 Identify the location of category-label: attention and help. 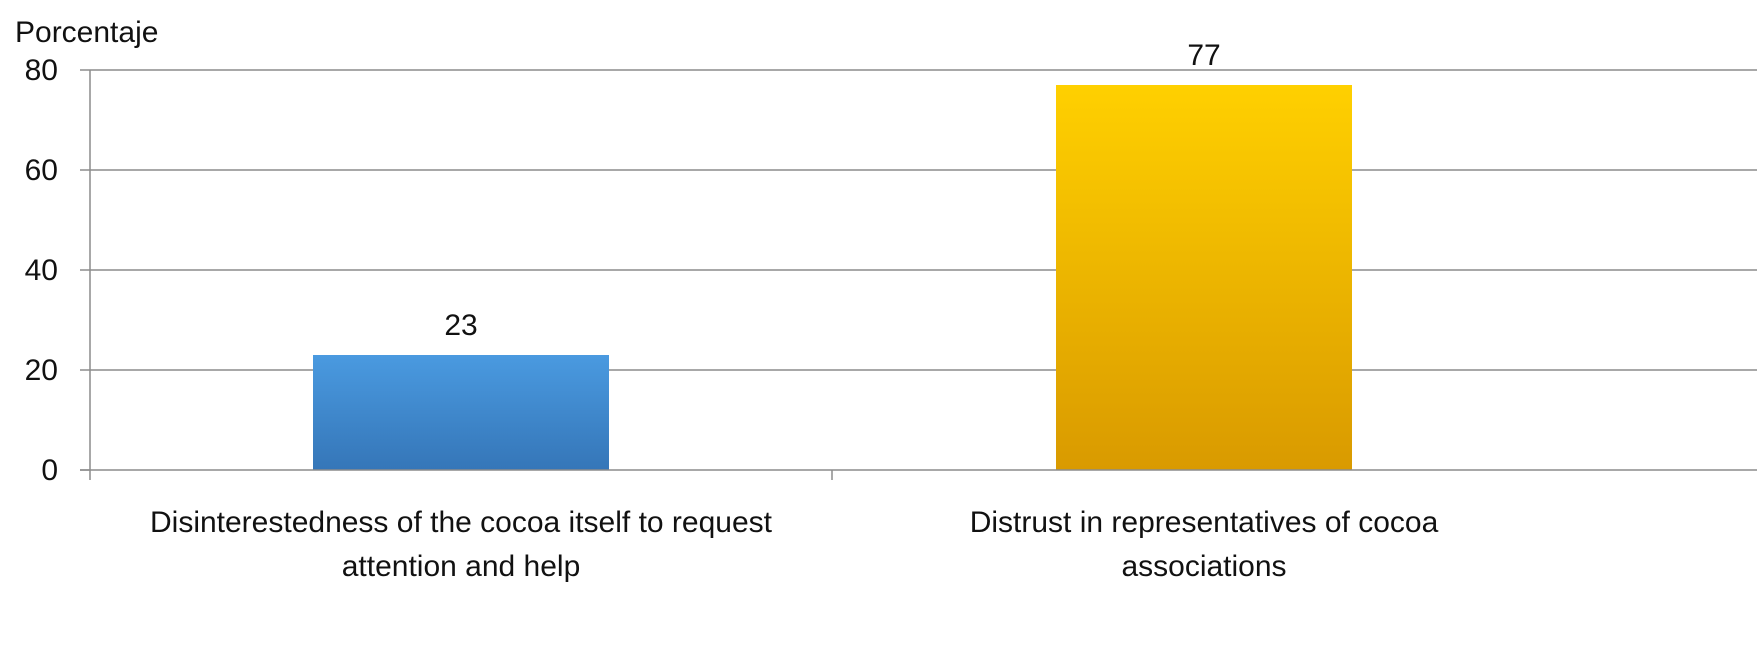
(461, 566).